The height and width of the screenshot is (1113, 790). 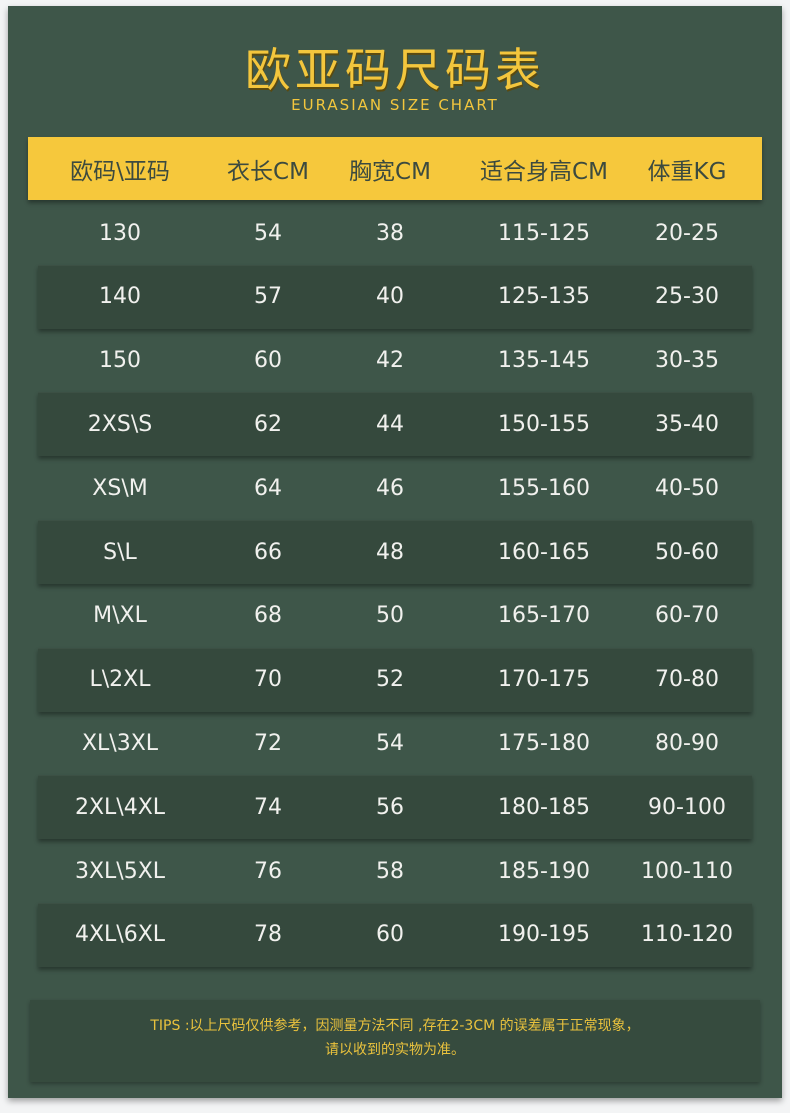 What do you see at coordinates (687, 361) in the screenshot?
I see `table-cell: 30-35` at bounding box center [687, 361].